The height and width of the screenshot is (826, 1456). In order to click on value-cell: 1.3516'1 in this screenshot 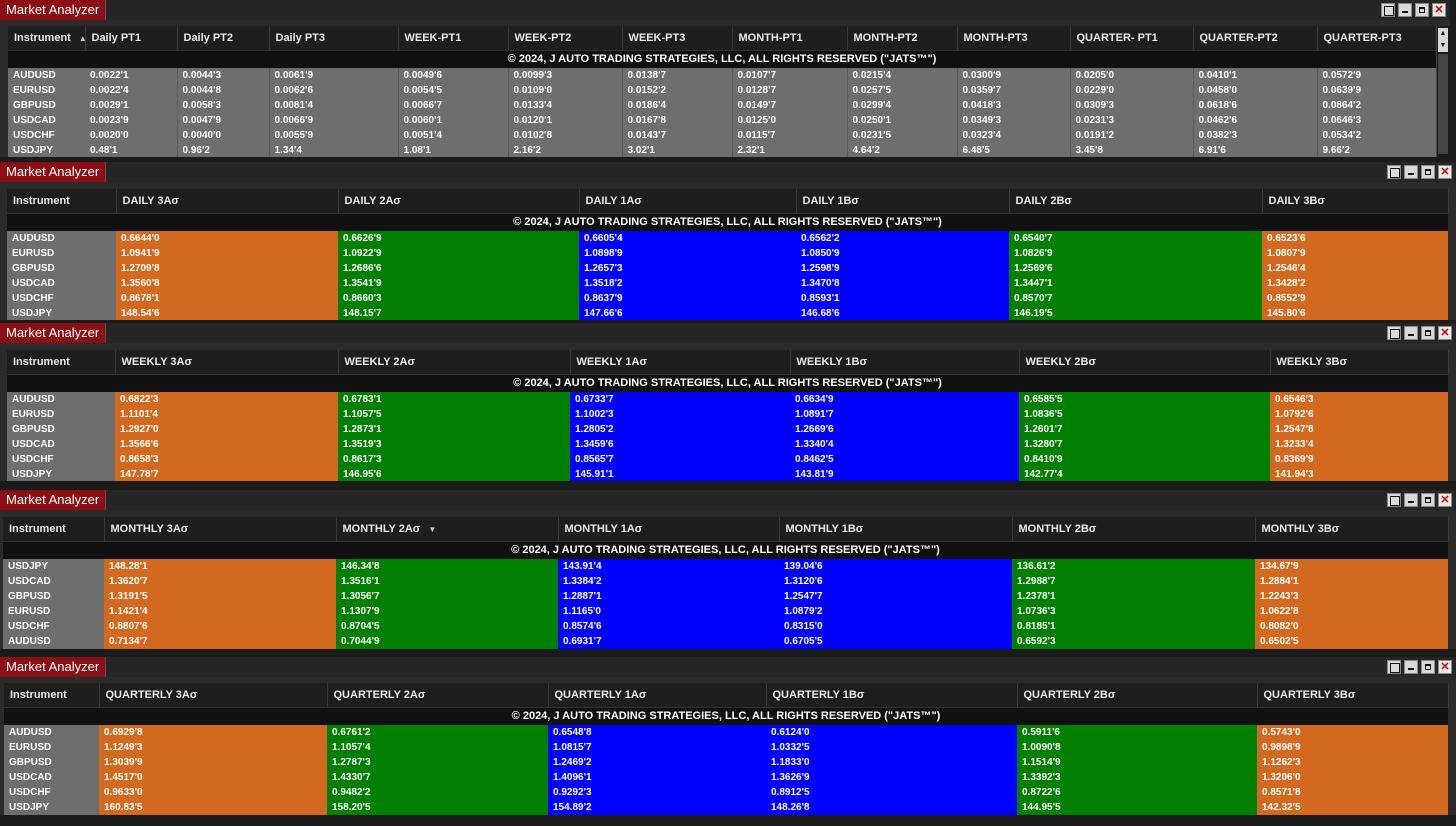, I will do `click(447, 581)`.